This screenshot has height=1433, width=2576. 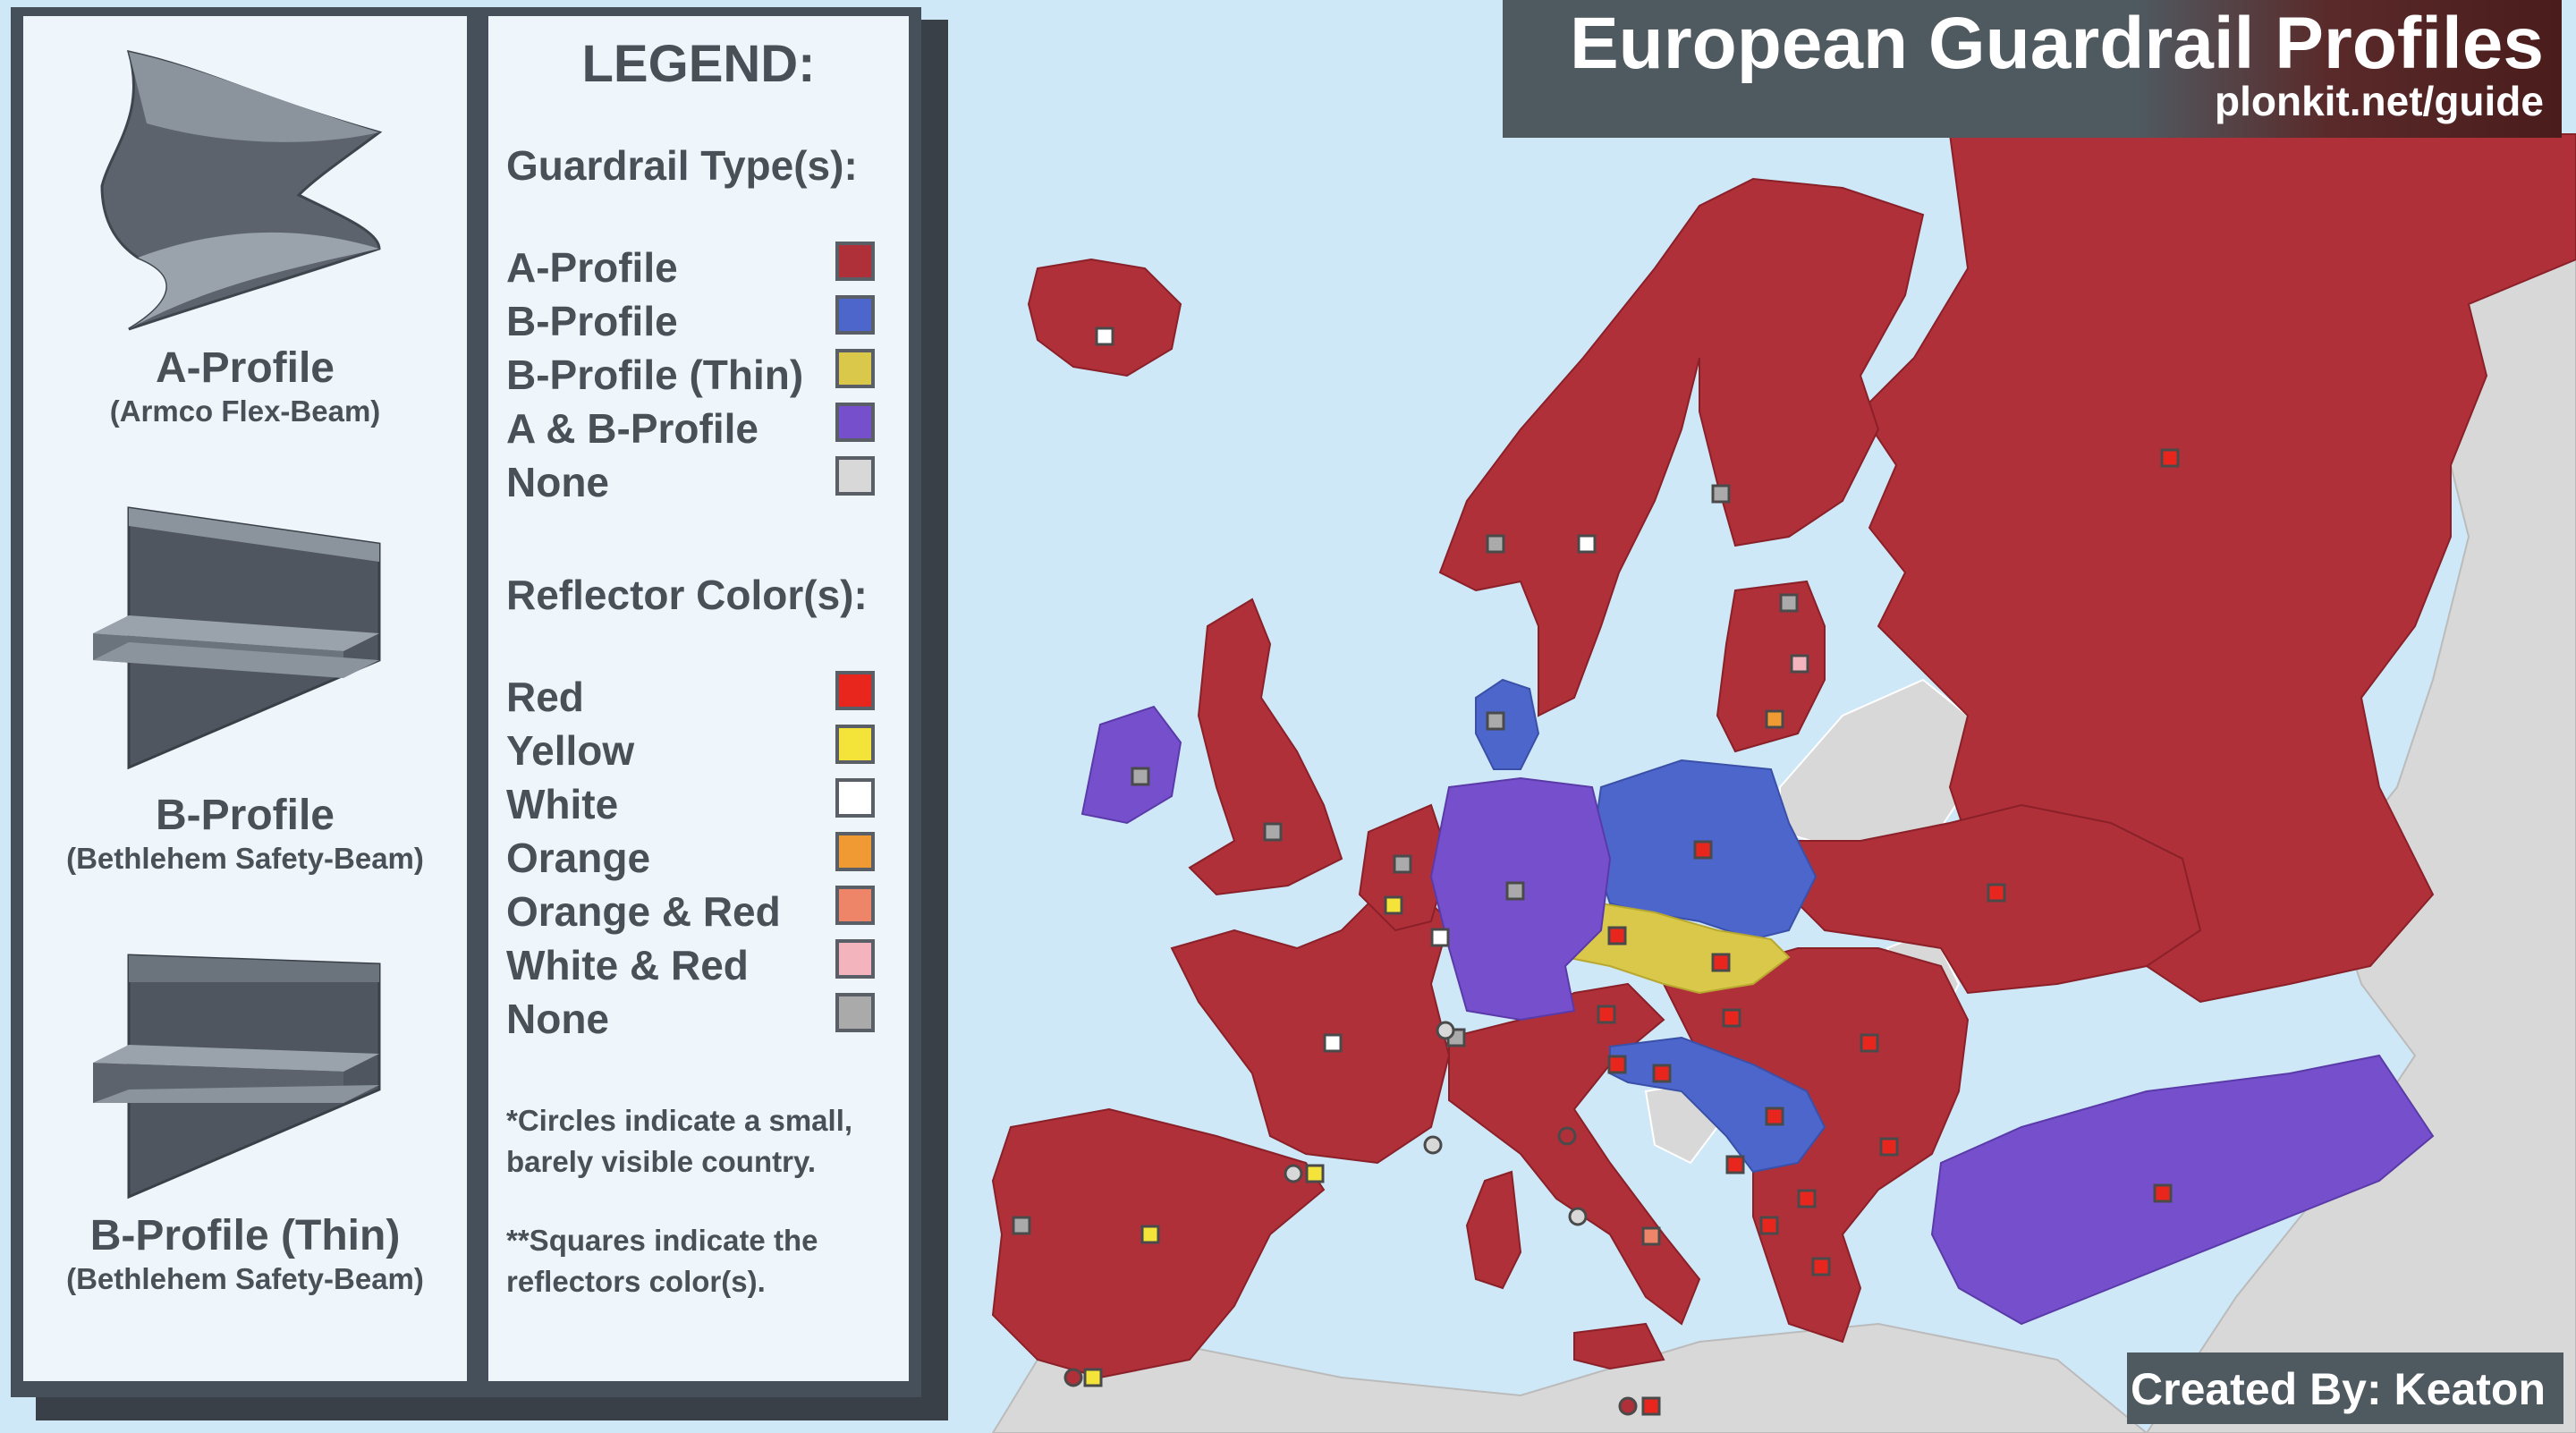 I want to click on reflector-marker-france, so click(x=1333, y=1043).